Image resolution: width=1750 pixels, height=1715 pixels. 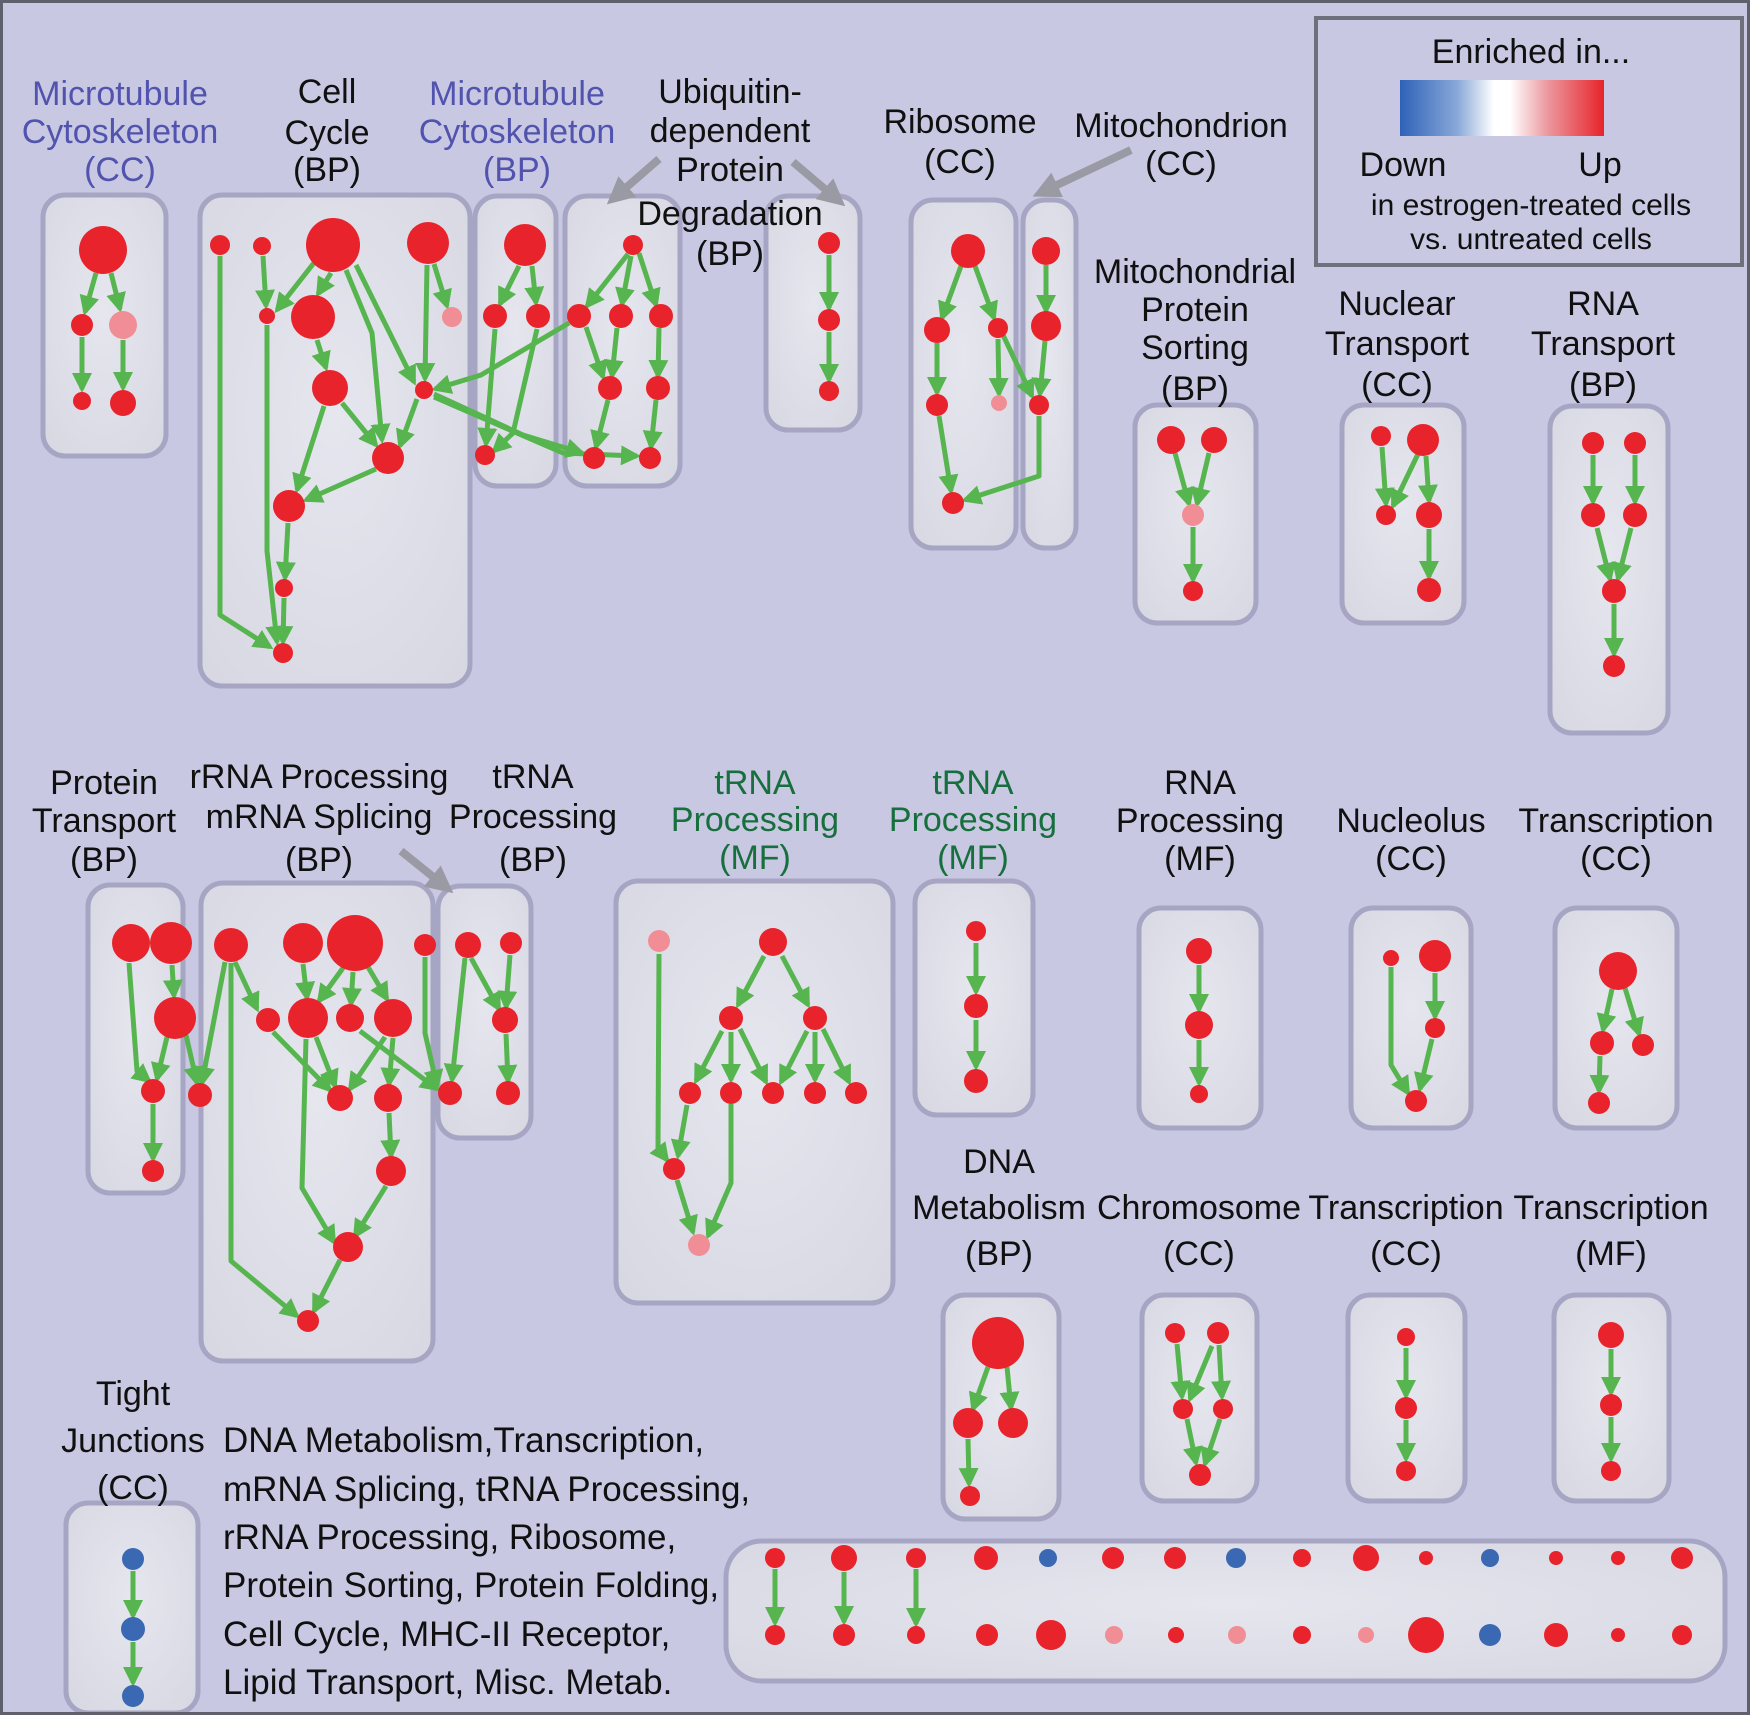 I want to click on cluster-label-trna-processing-mf-2: tRNA, so click(x=973, y=783).